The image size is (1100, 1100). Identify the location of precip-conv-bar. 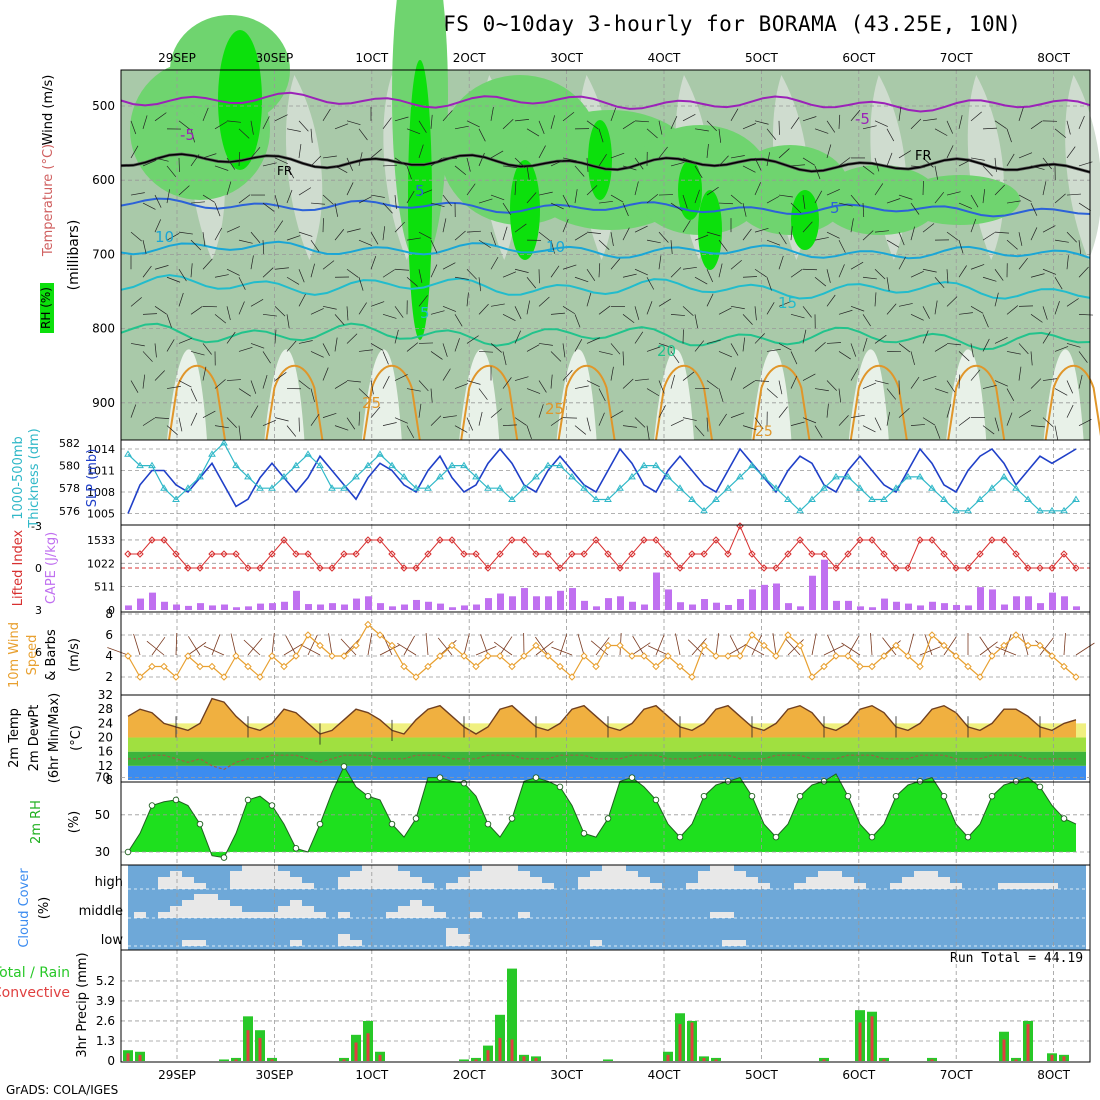
(368, 1047).